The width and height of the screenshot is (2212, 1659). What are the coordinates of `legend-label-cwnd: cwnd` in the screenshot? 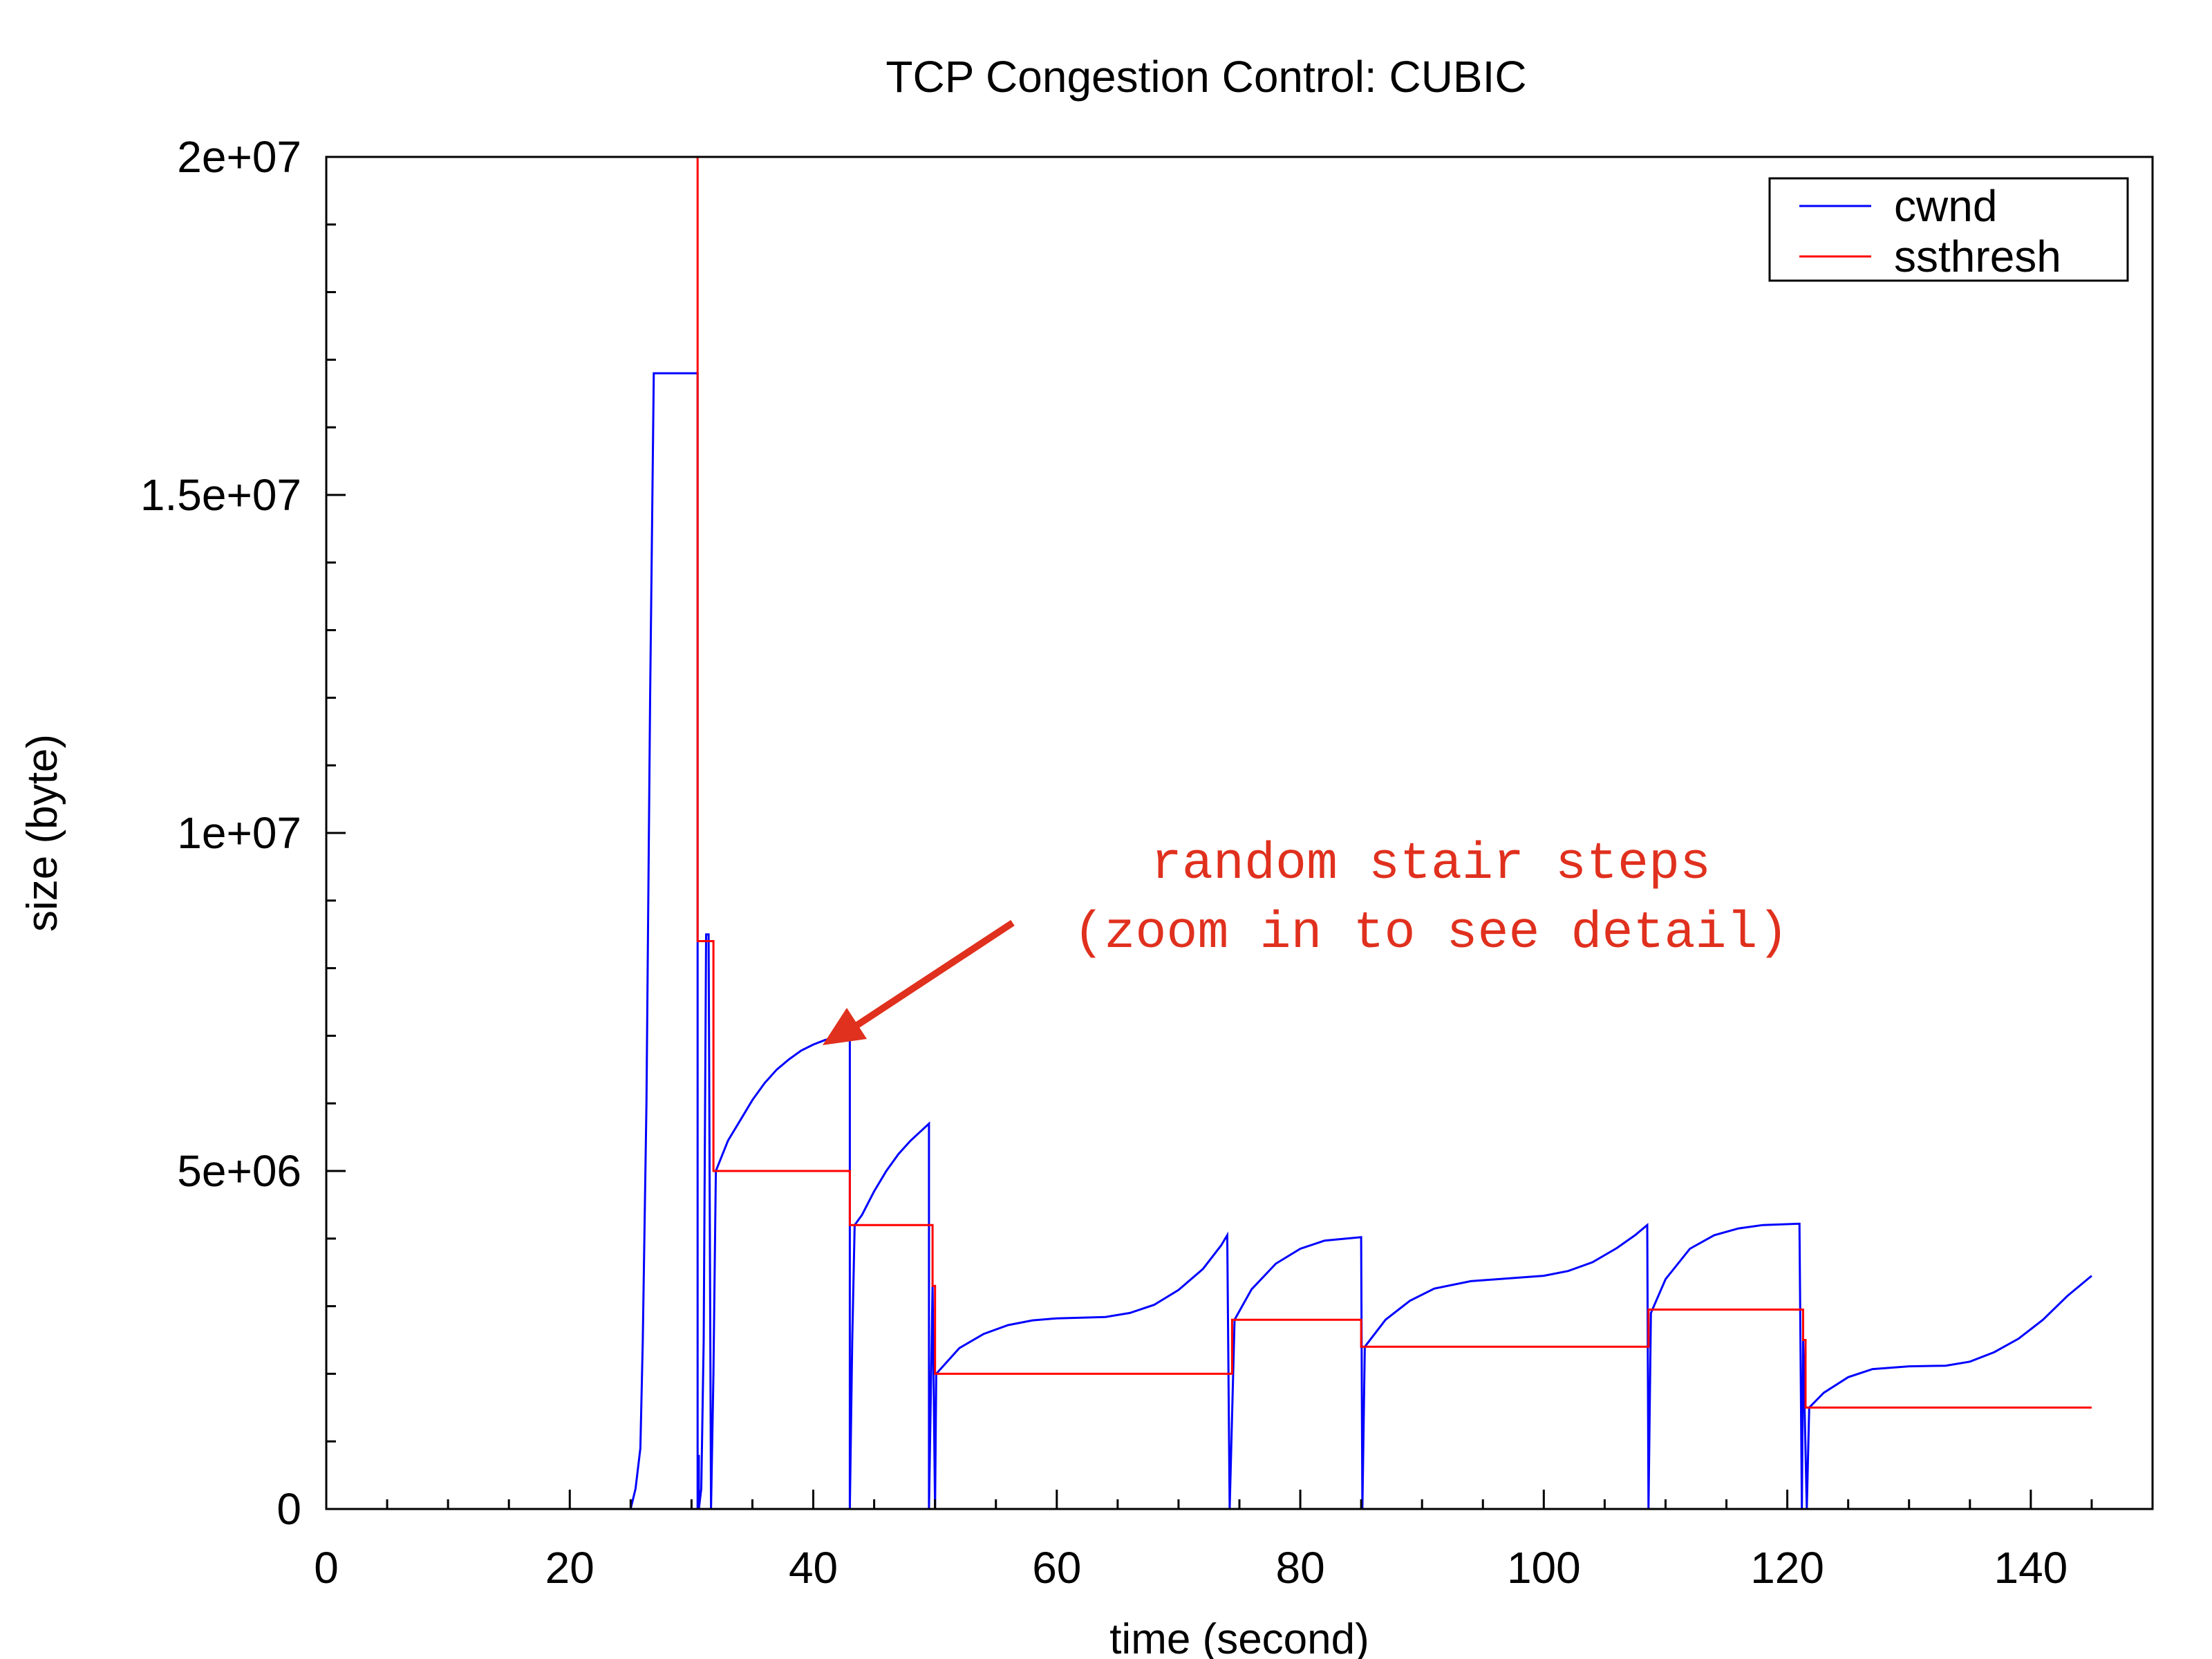 It's located at (1946, 206).